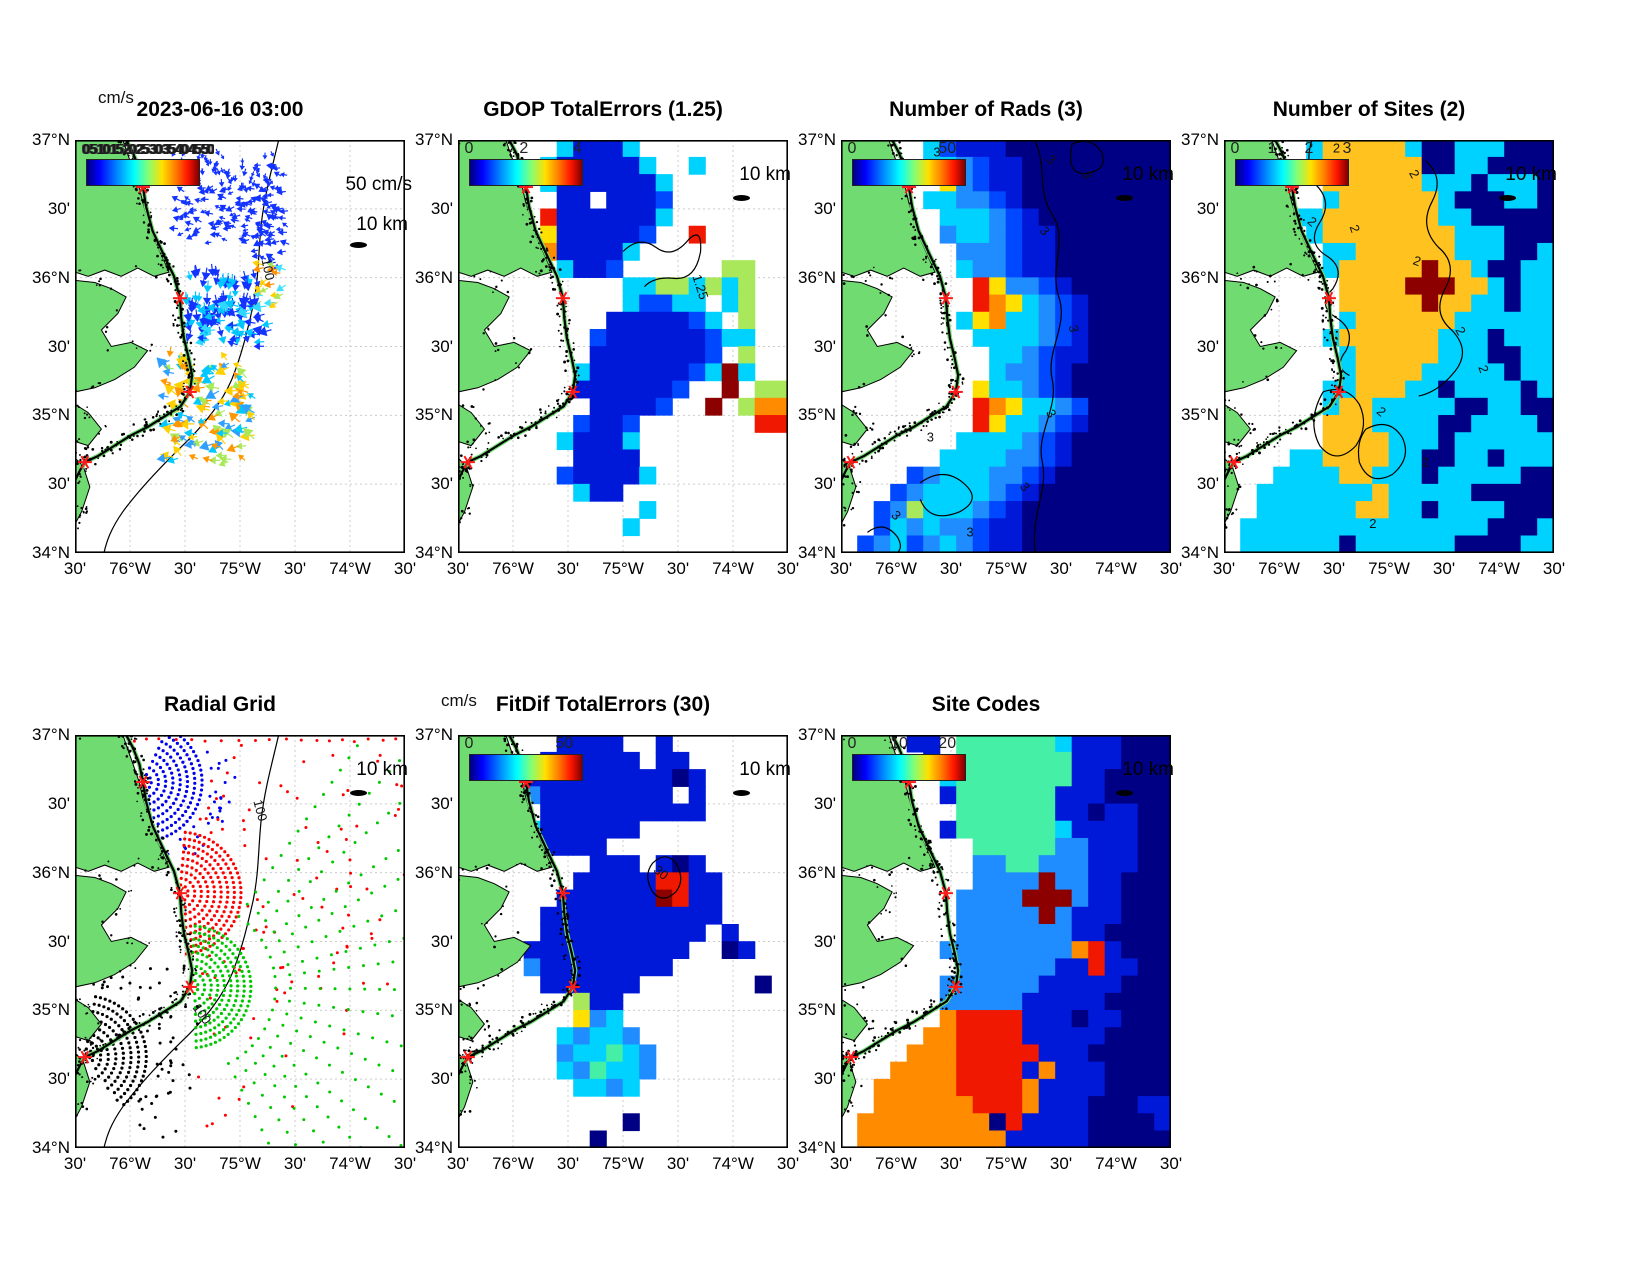 The image size is (1650, 1275). I want to click on contour-label: 1.25, so click(700, 287).